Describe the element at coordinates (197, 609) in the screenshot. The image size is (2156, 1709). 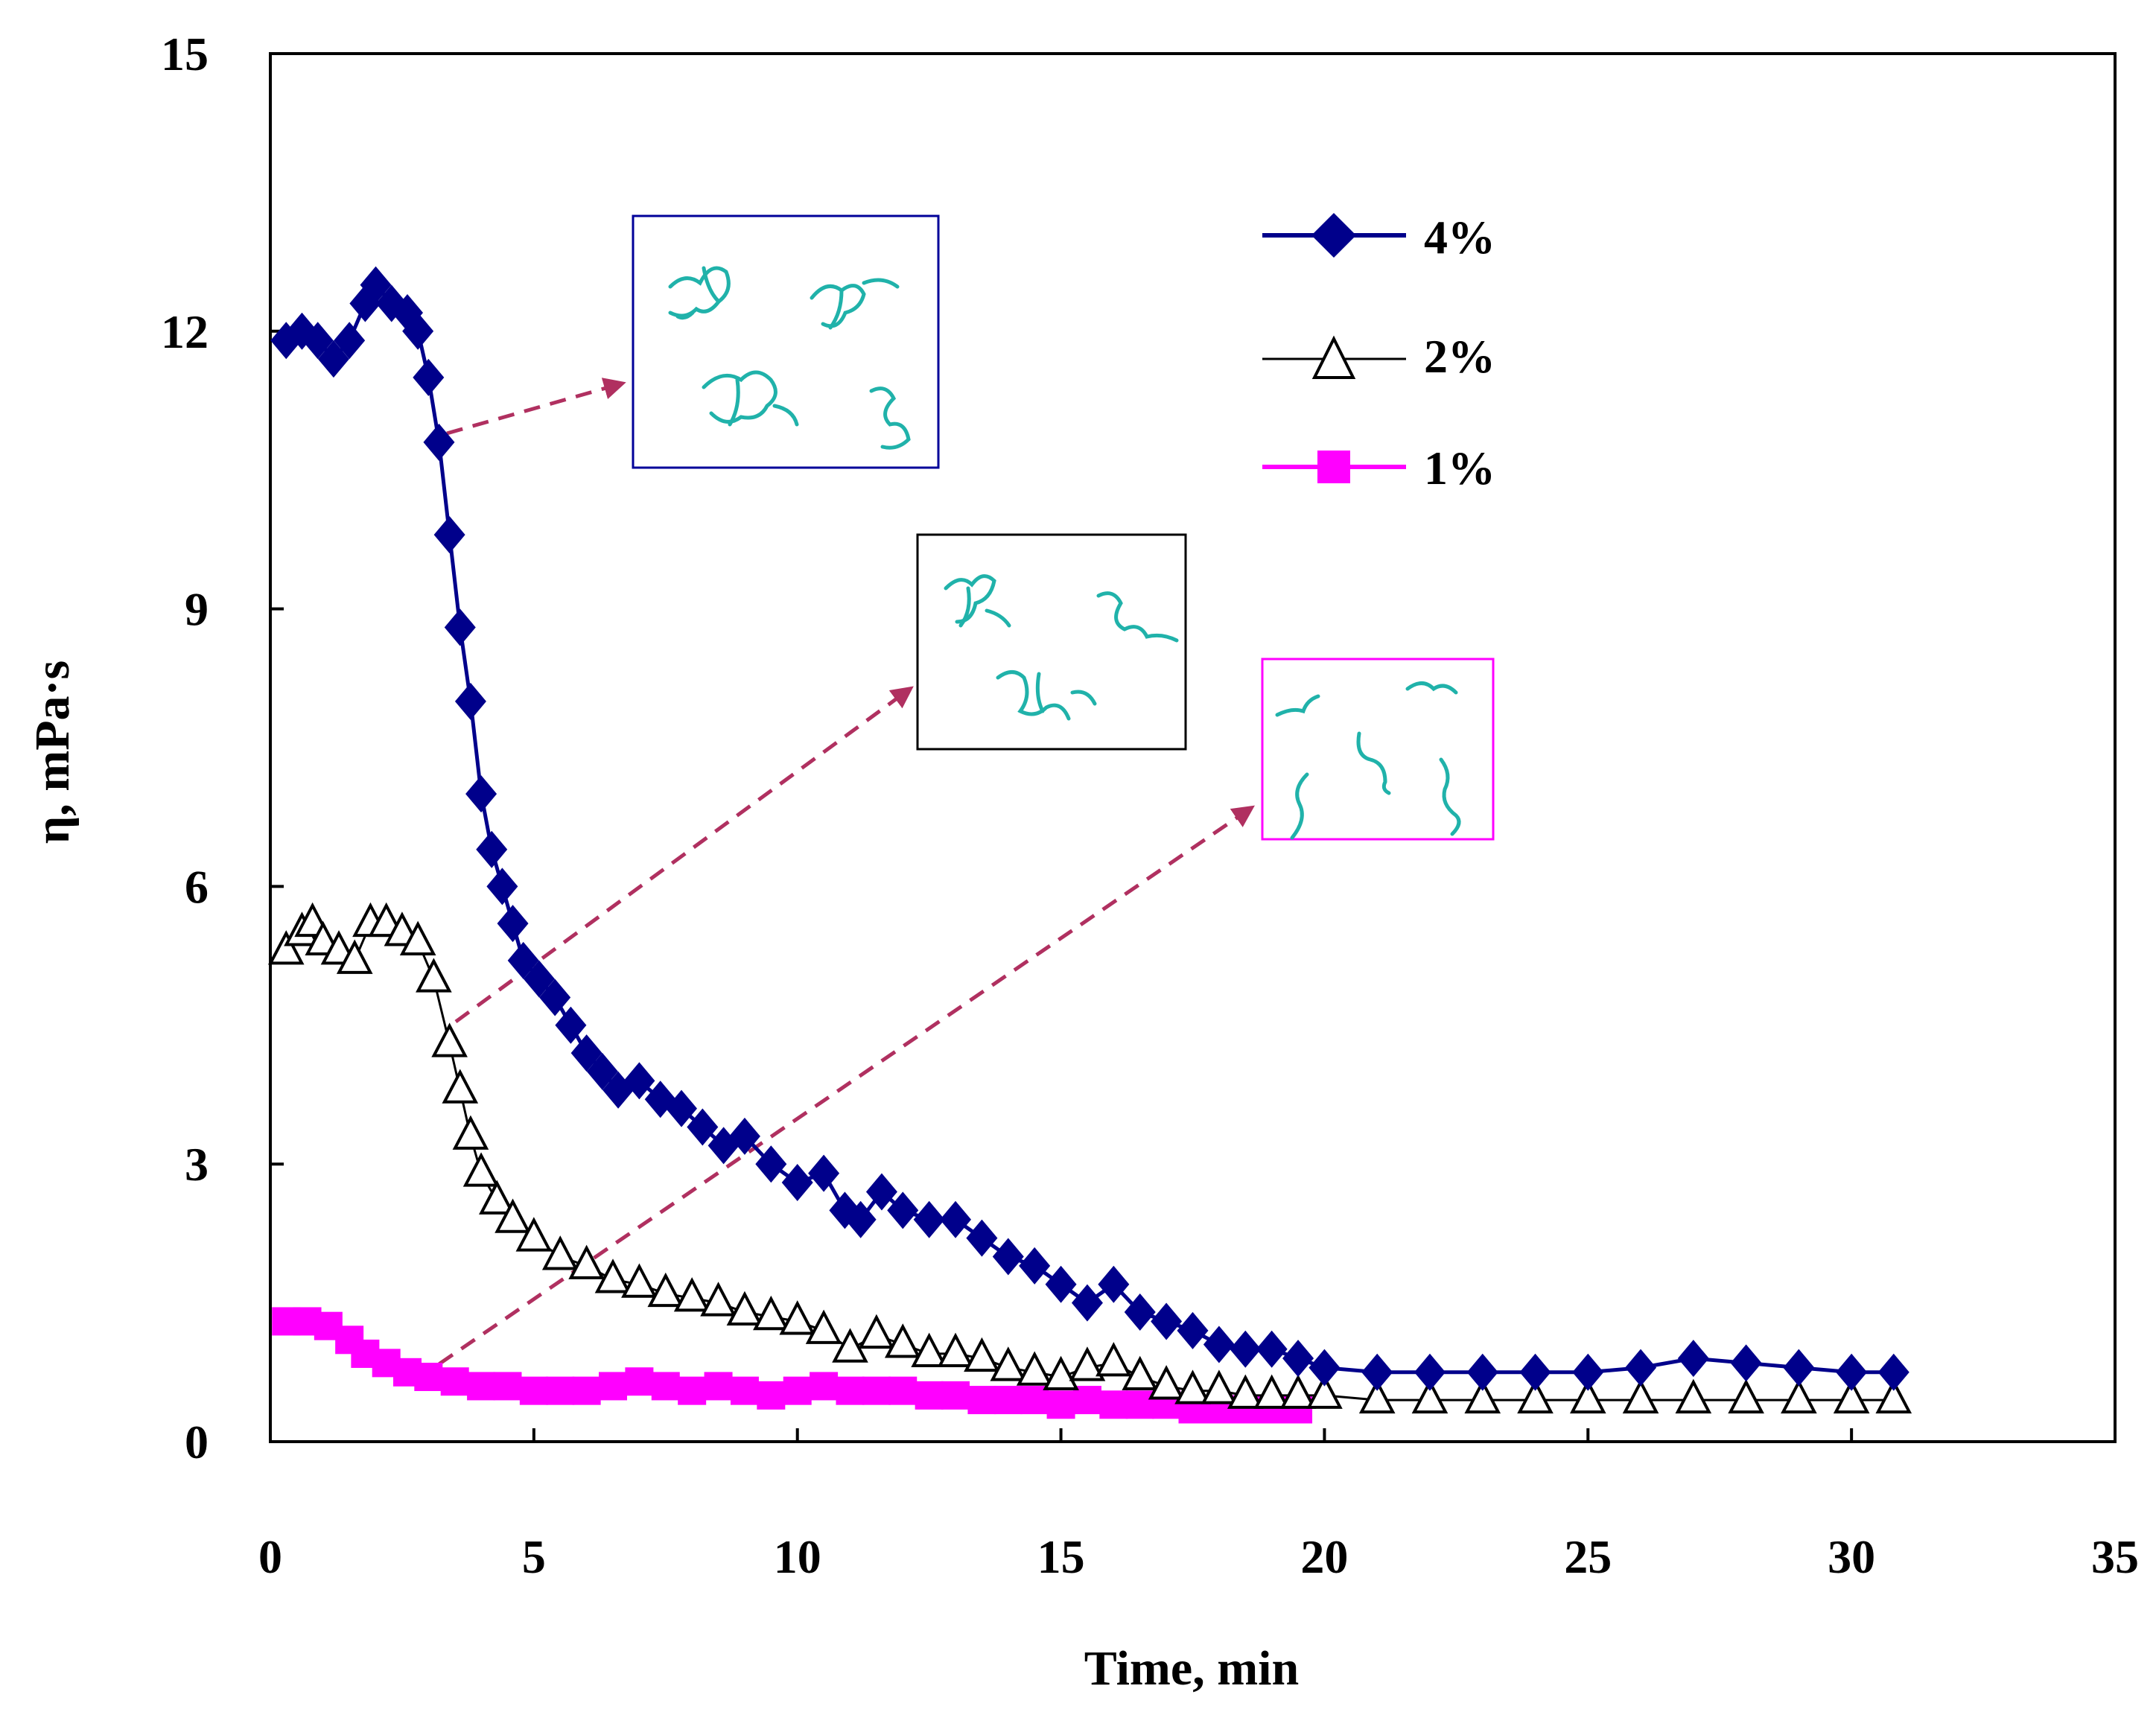
I see `y-tick-label: 9` at that location.